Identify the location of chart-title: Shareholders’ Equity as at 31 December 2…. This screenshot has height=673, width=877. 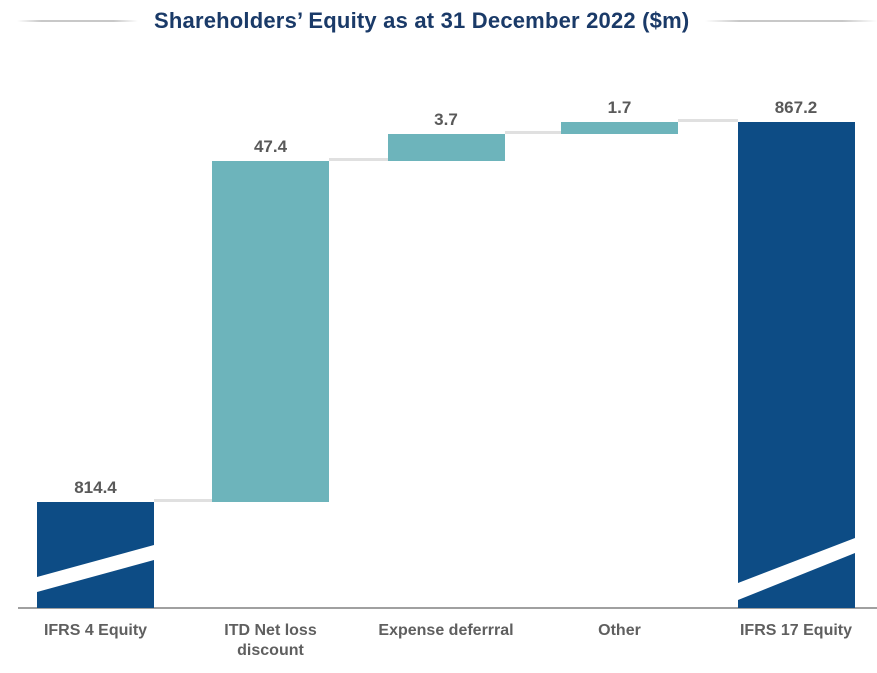
(422, 20).